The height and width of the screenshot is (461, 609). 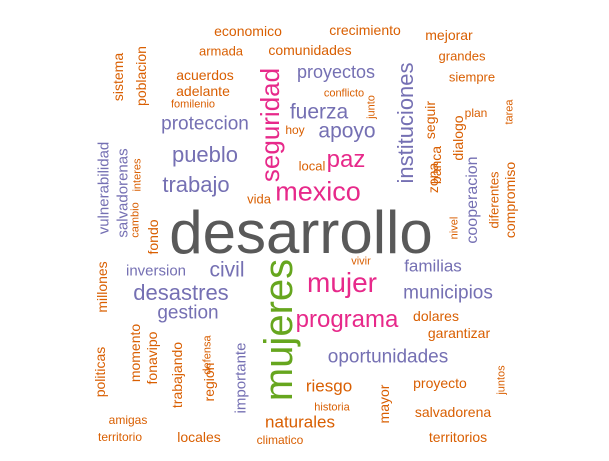 I want to click on word-banca: banca, so click(x=436, y=165).